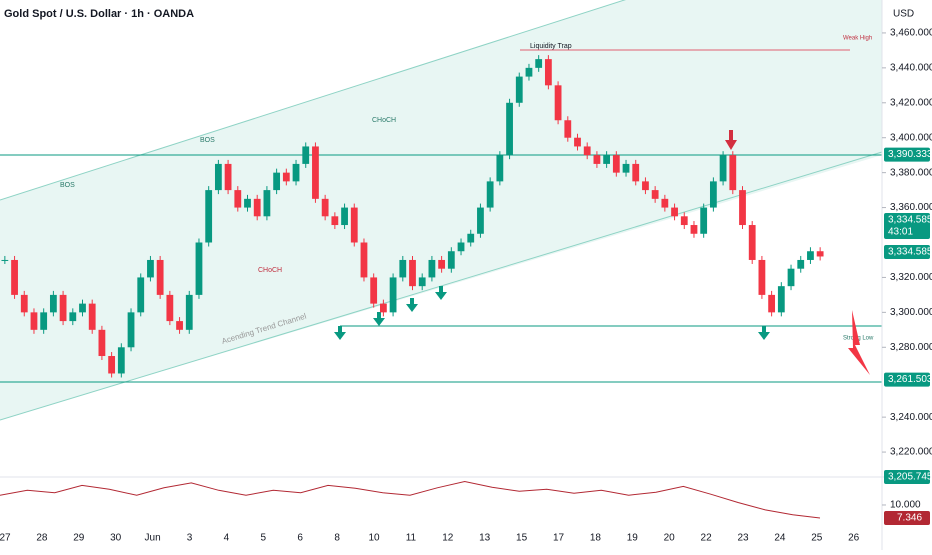 The height and width of the screenshot is (555, 932). I want to click on x-tick-label: 11, so click(411, 538).